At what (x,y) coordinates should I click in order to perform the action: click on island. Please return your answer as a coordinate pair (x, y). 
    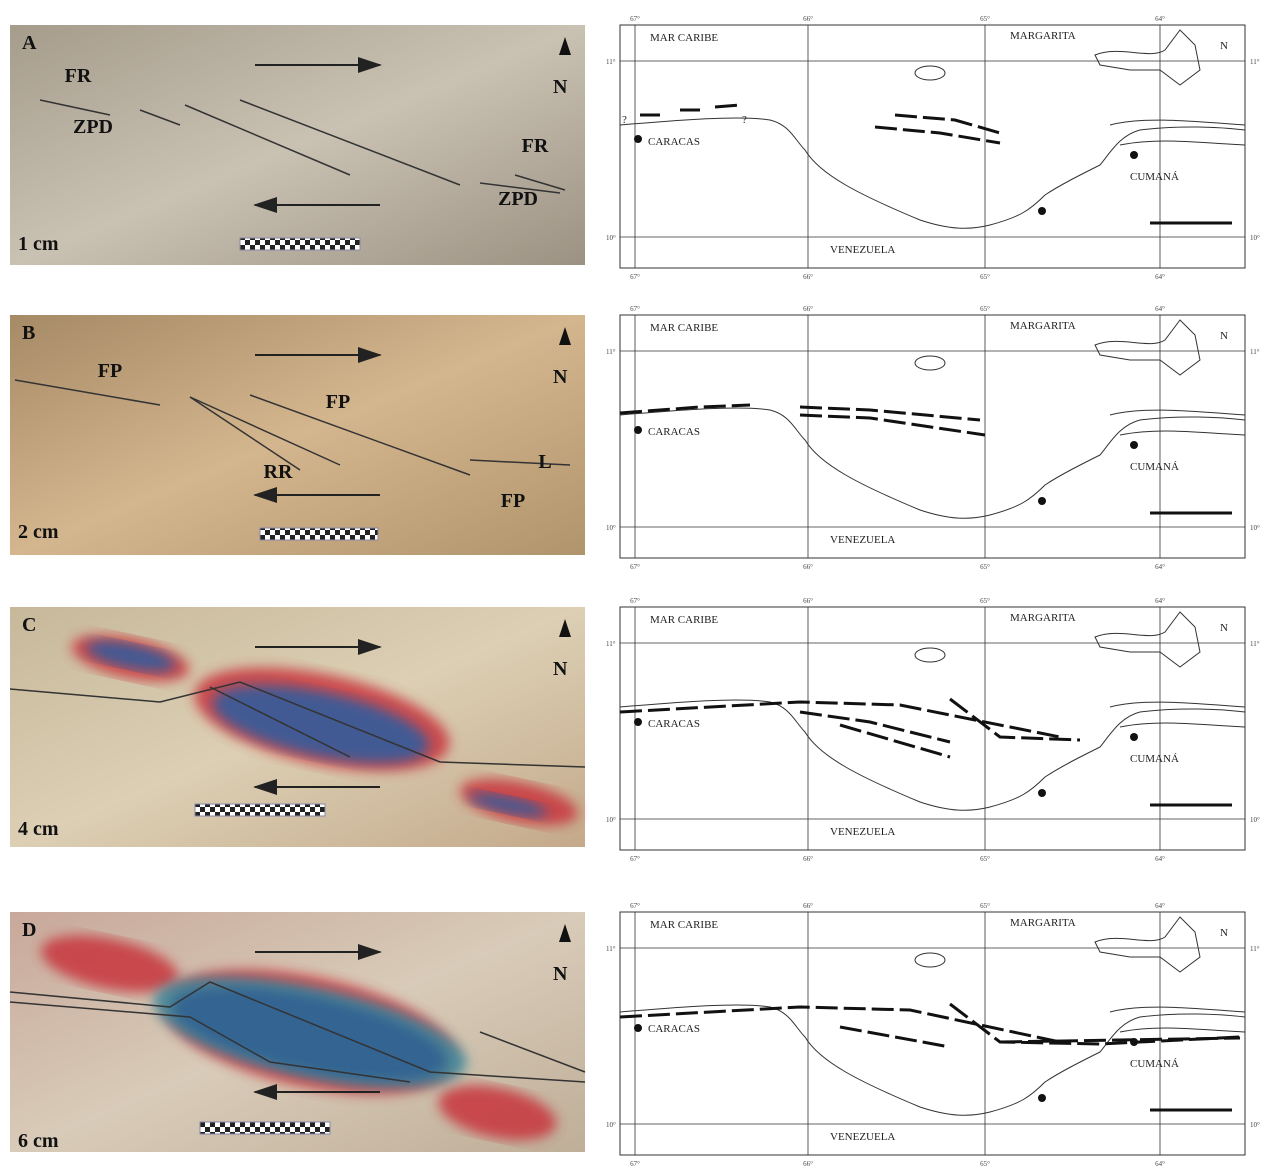
    Looking at the image, I should click on (930, 655).